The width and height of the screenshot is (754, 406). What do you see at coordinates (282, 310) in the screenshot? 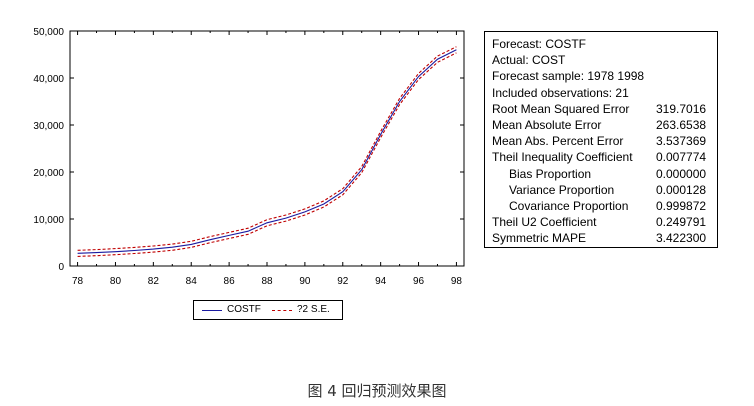
I see `legend-swatch-se` at bounding box center [282, 310].